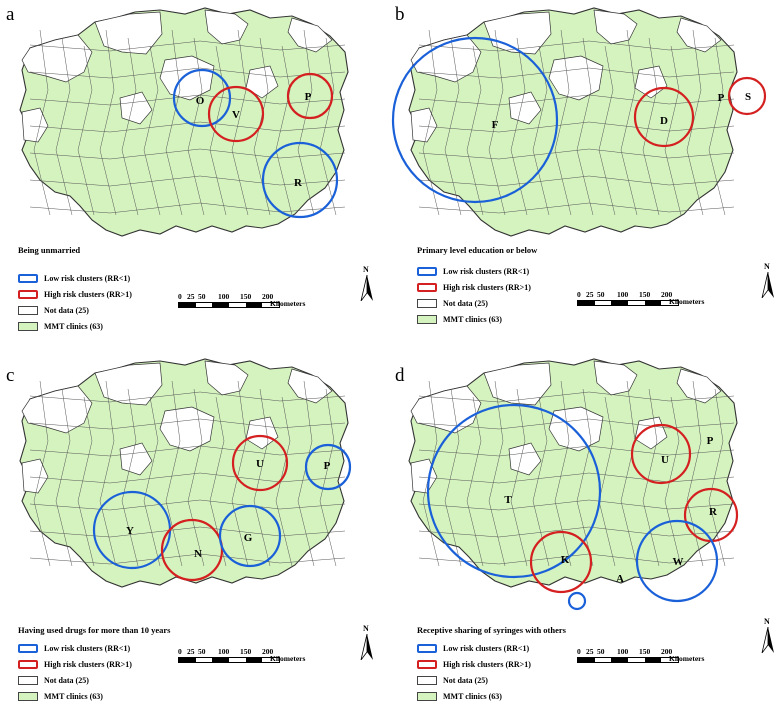 The height and width of the screenshot is (704, 778). What do you see at coordinates (87, 648) in the screenshot?
I see `legend-label: Low risk clusters (RR<1)` at bounding box center [87, 648].